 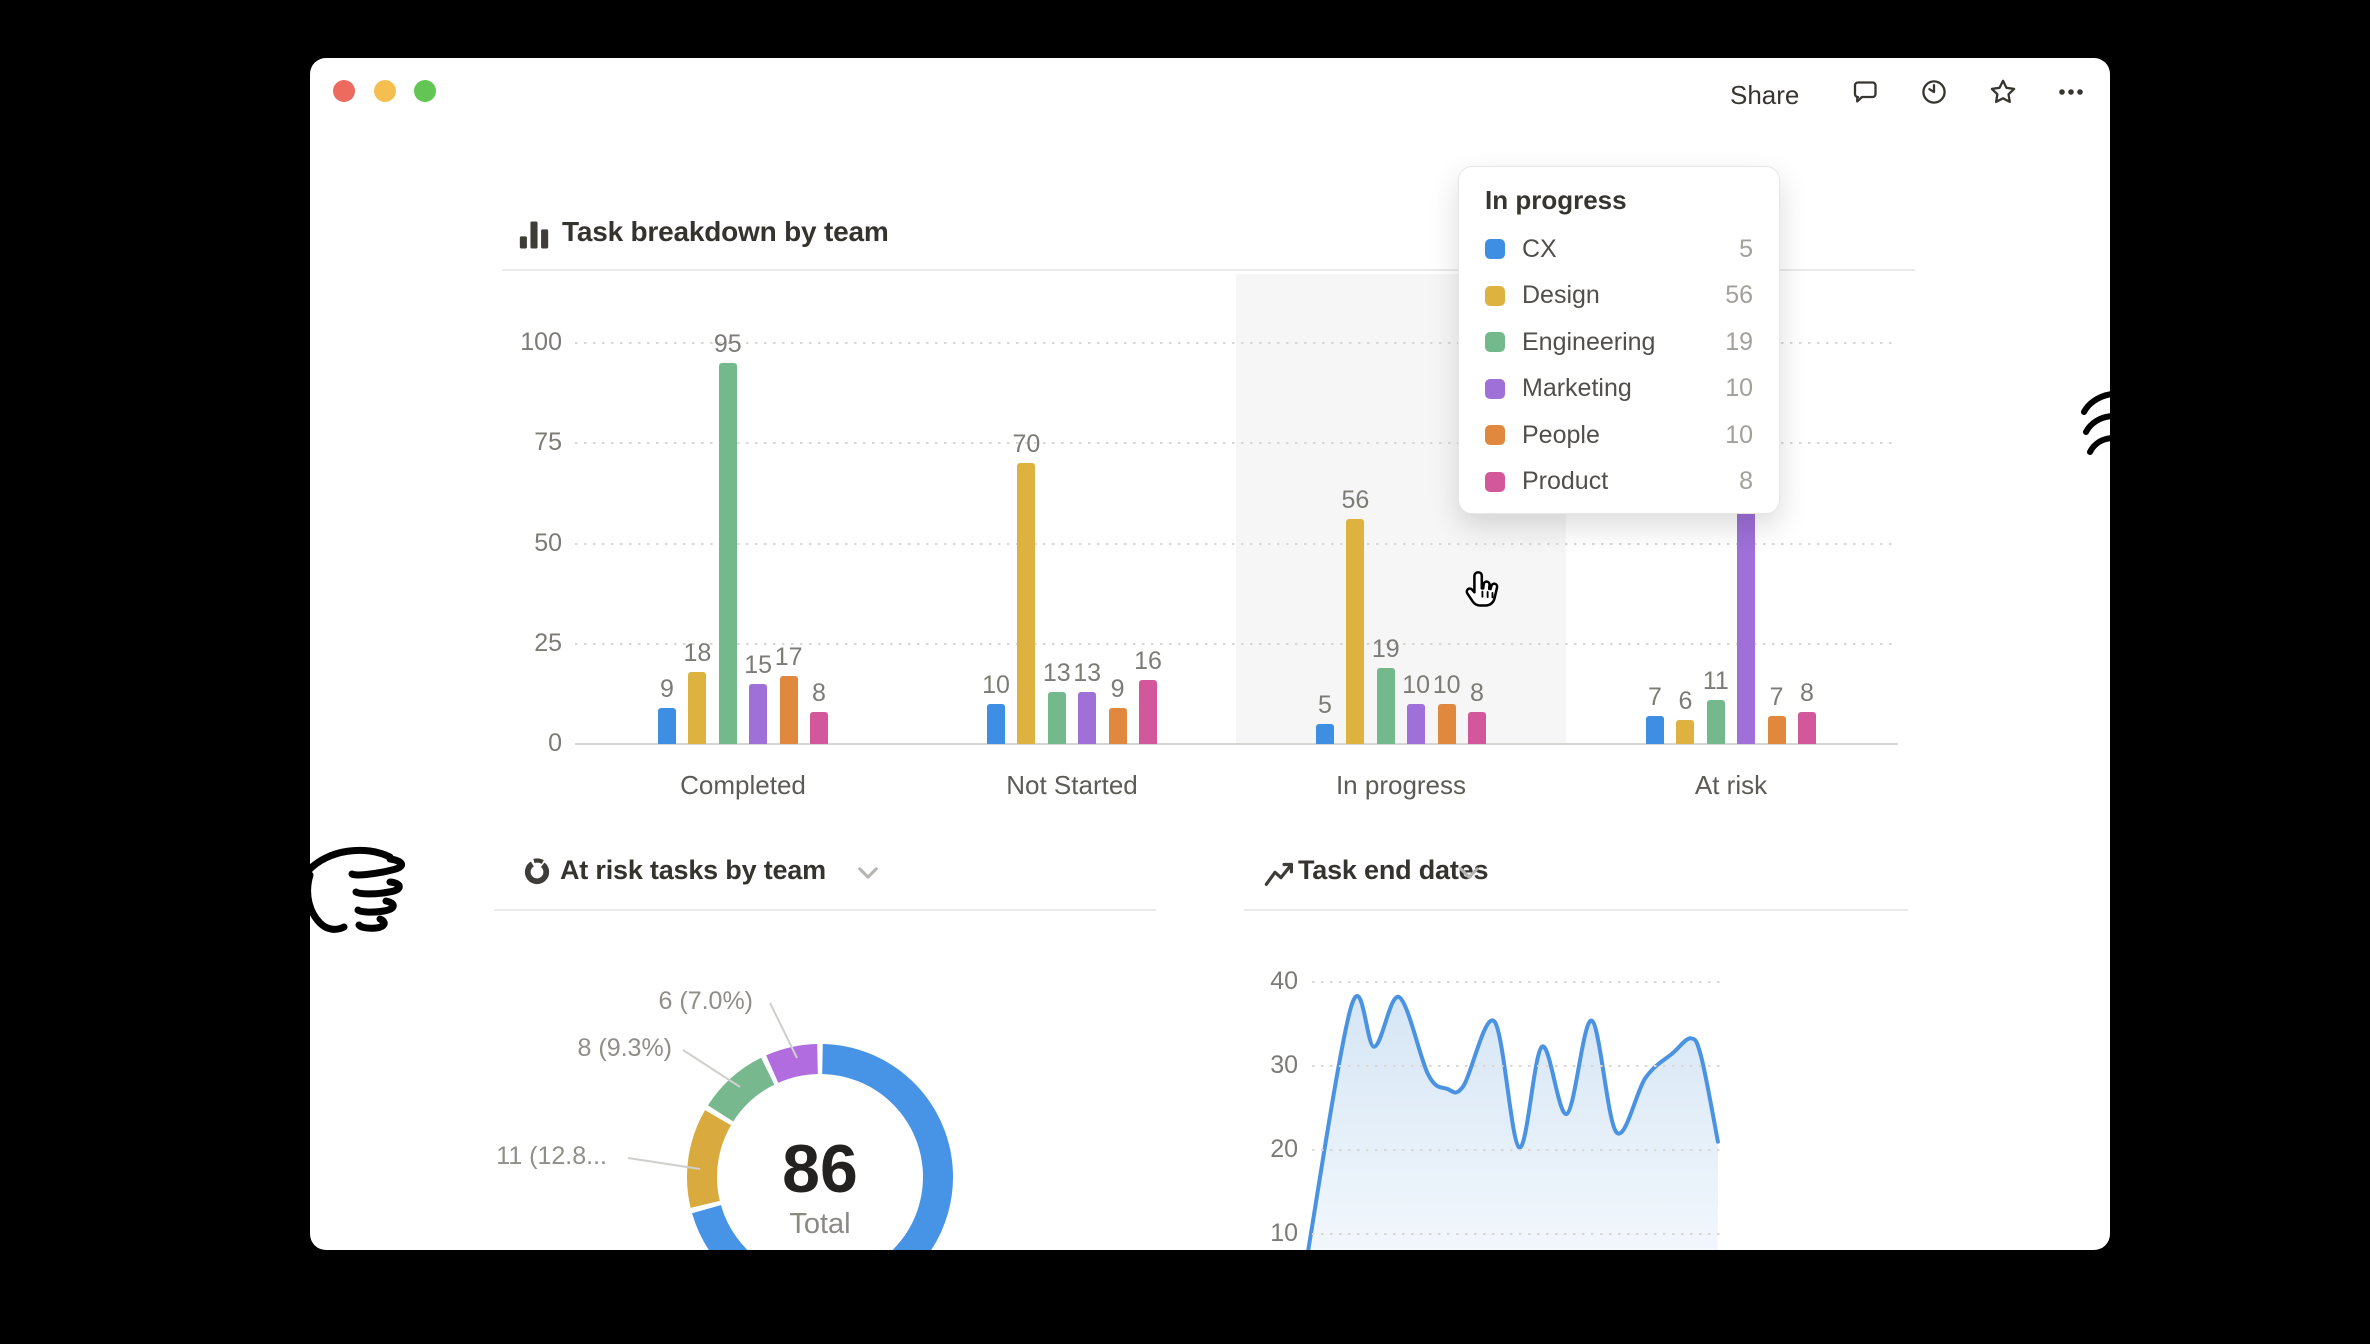 What do you see at coordinates (1539, 248) in the screenshot?
I see `legend-label: CX` at bounding box center [1539, 248].